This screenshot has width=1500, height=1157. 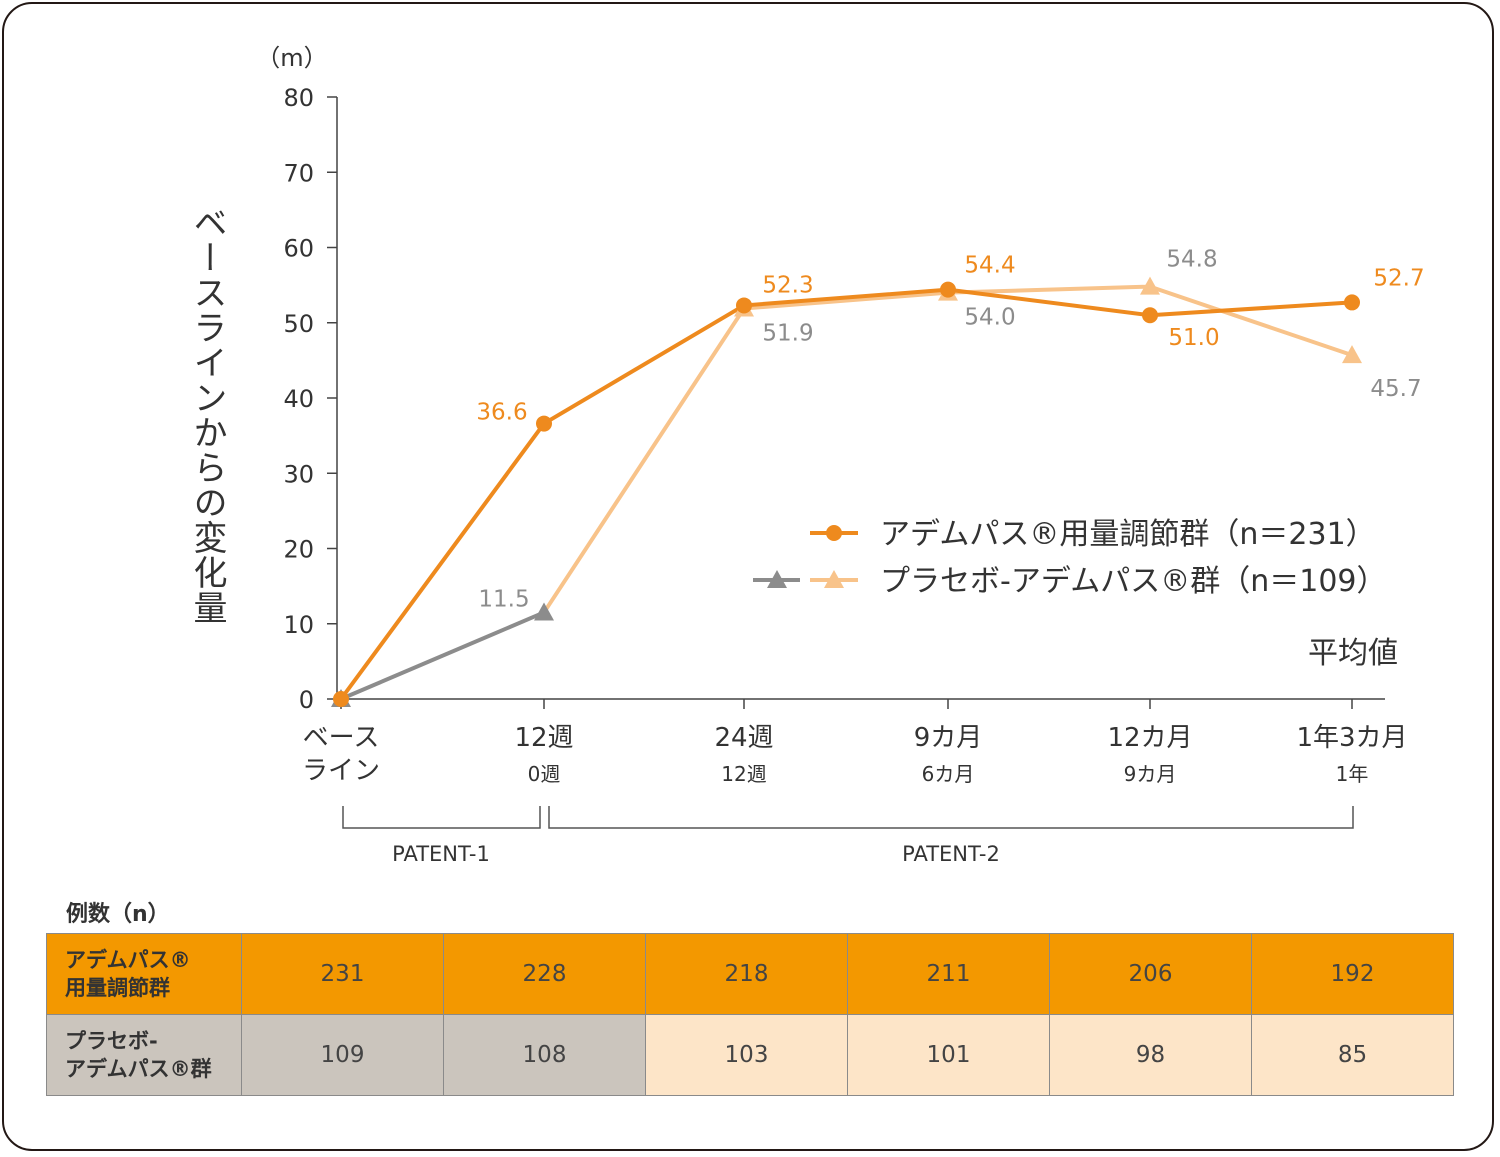 I want to click on patent-1-bracket, so click(x=441, y=817).